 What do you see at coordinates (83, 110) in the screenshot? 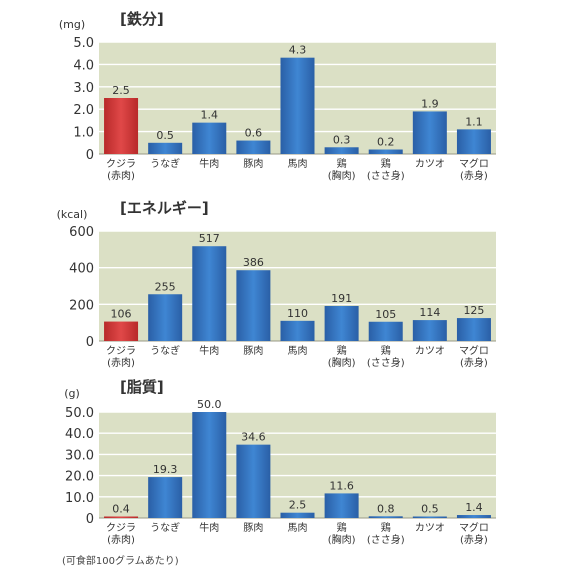
I see `y-tick-label: 2.0` at bounding box center [83, 110].